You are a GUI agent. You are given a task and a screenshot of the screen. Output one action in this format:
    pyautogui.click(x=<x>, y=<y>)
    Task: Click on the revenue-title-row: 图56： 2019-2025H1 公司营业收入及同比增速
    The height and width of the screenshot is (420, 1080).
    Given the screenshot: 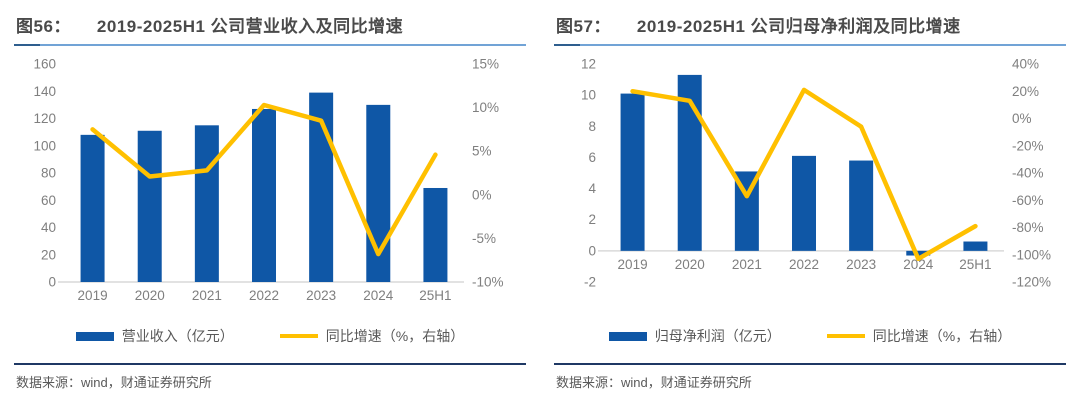 What is the action you would take?
    pyautogui.click(x=270, y=26)
    